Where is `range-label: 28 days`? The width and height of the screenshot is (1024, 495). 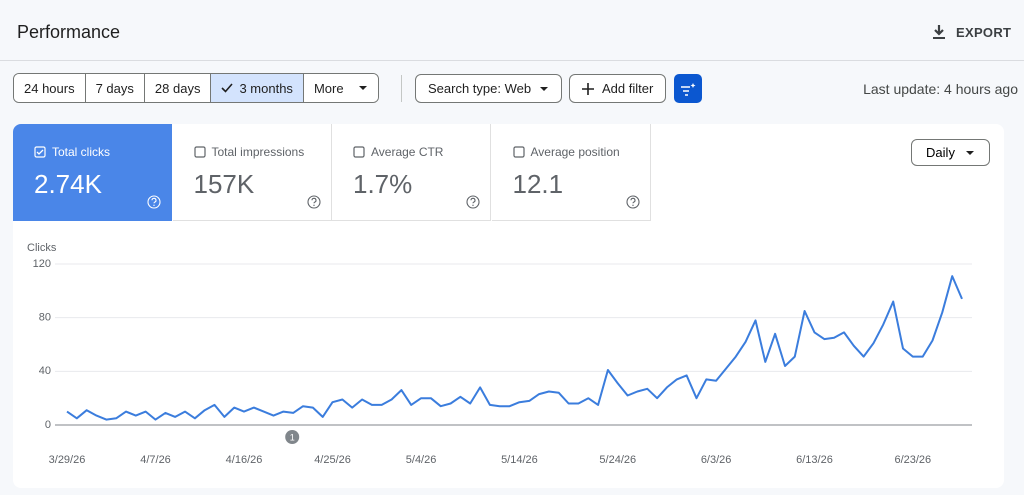 range-label: 28 days is located at coordinates (177, 88).